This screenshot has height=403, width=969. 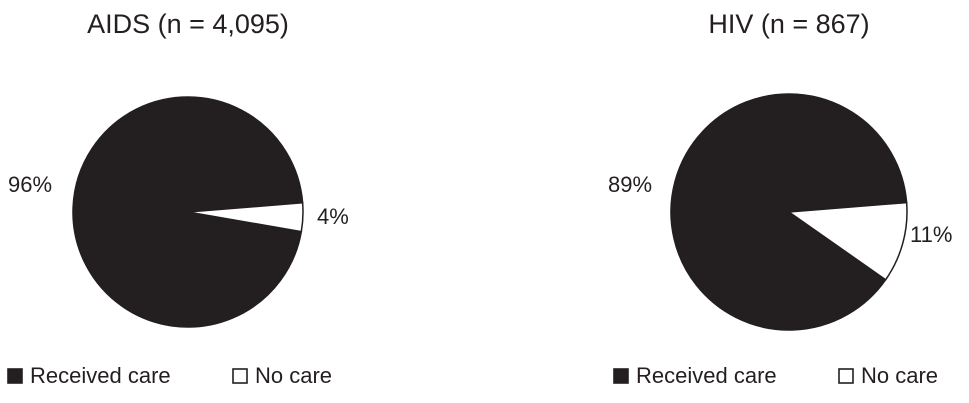 What do you see at coordinates (621, 376) in the screenshot?
I see `hiv-legend-swatch-received-care` at bounding box center [621, 376].